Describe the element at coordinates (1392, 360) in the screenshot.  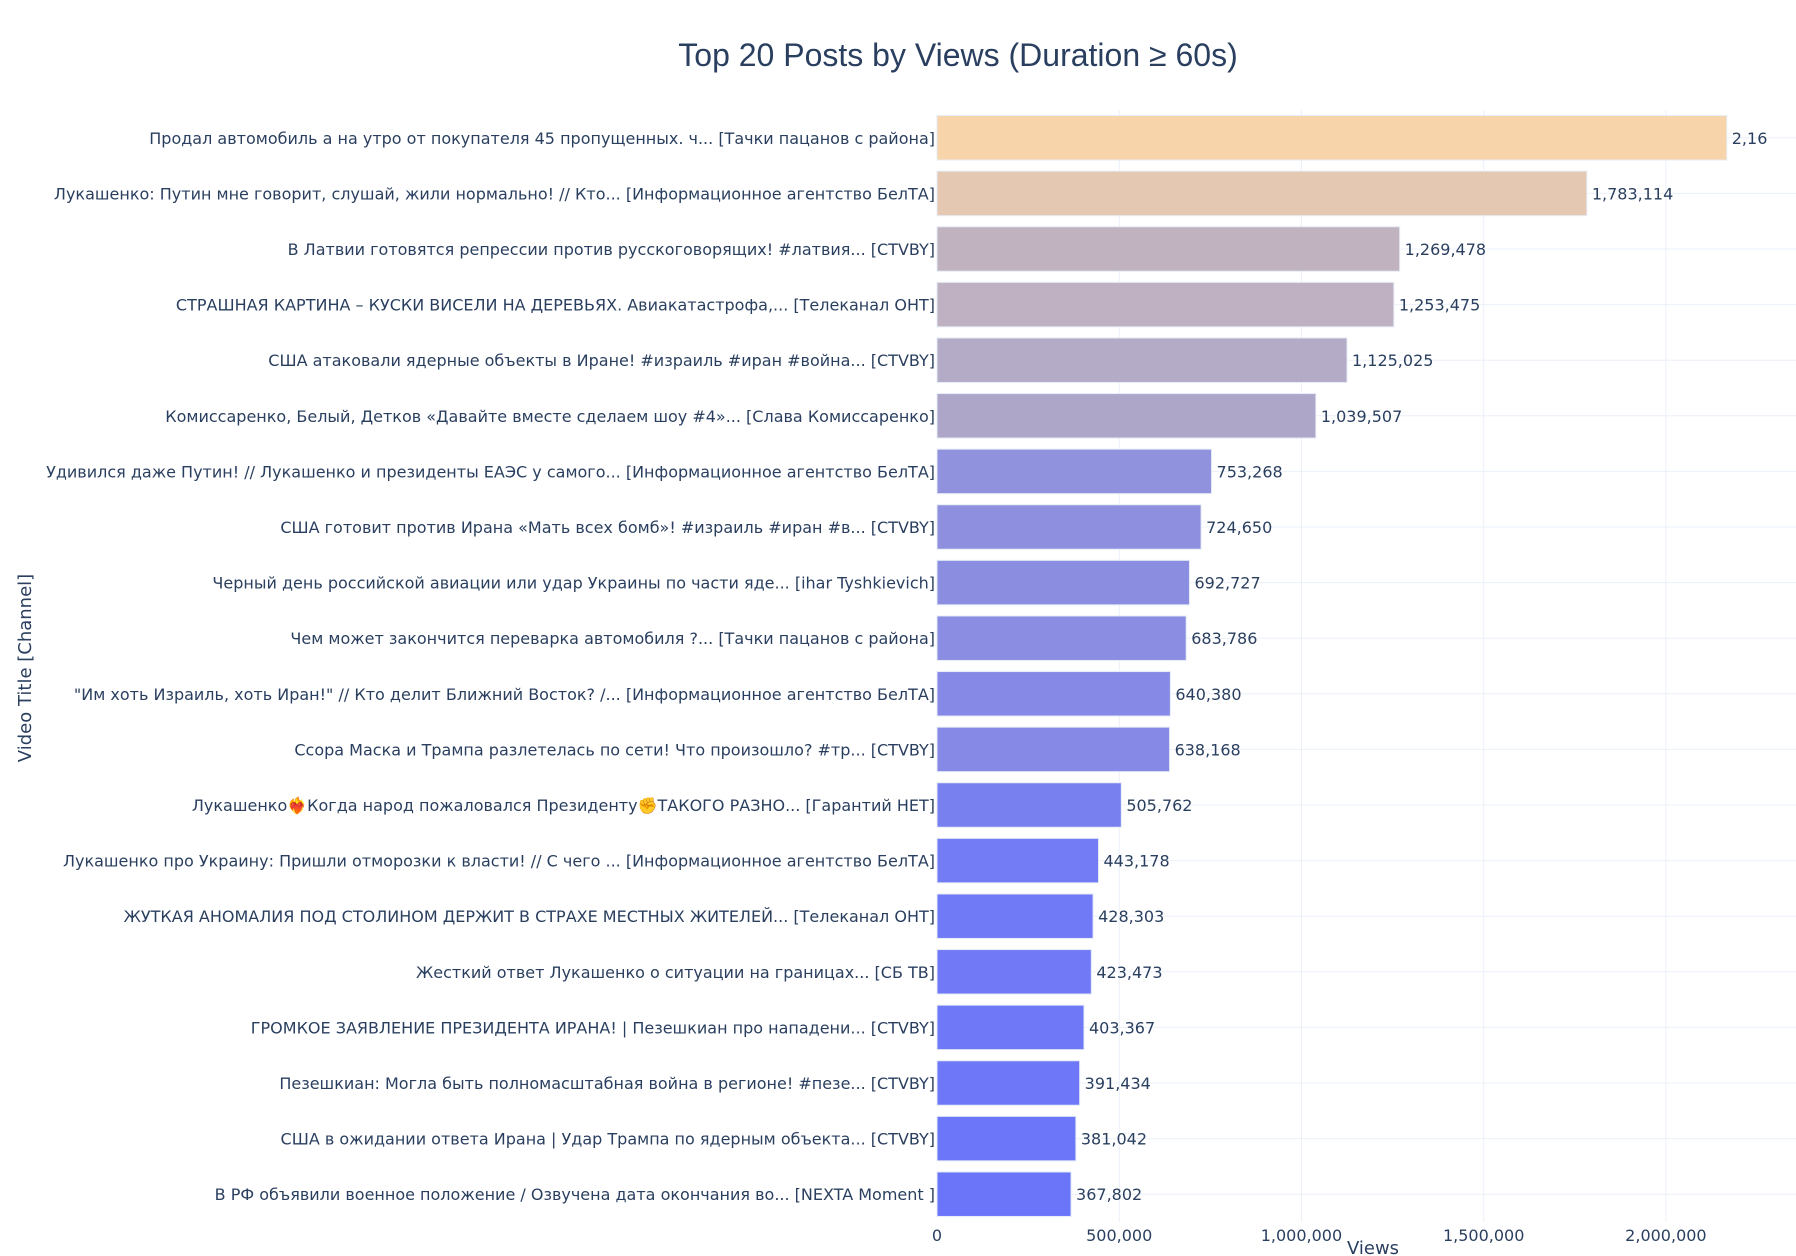
I see `data-label: 1,125,025` at that location.